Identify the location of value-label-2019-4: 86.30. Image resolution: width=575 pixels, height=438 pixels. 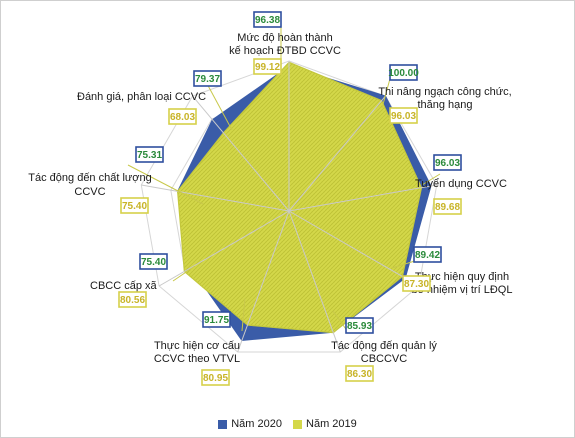
(359, 374).